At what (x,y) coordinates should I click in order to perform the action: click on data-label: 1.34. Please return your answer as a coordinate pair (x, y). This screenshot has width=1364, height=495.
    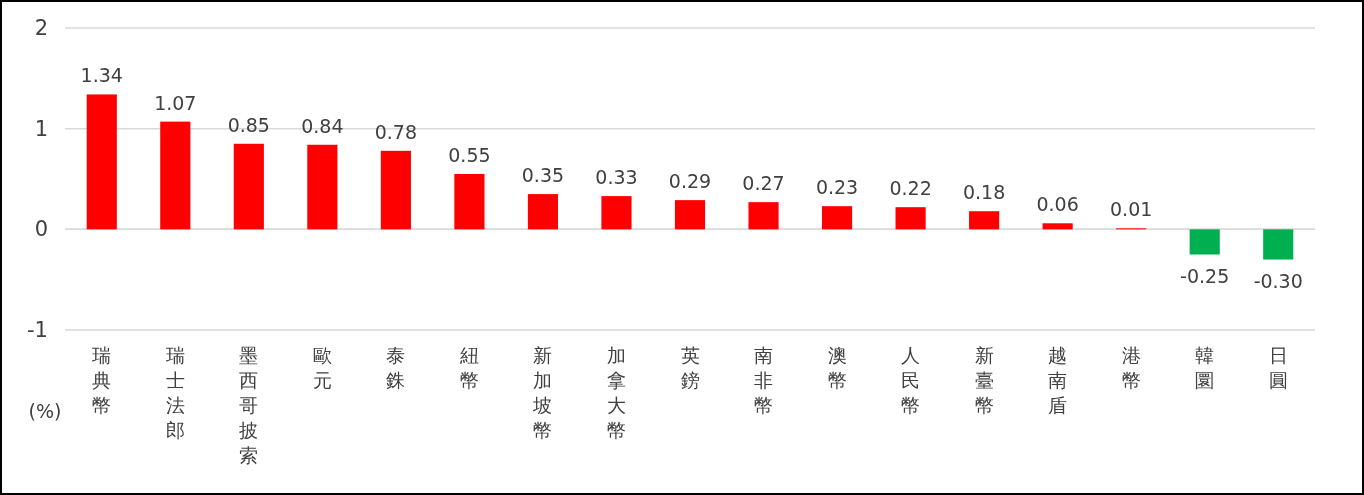
    Looking at the image, I should click on (101, 75).